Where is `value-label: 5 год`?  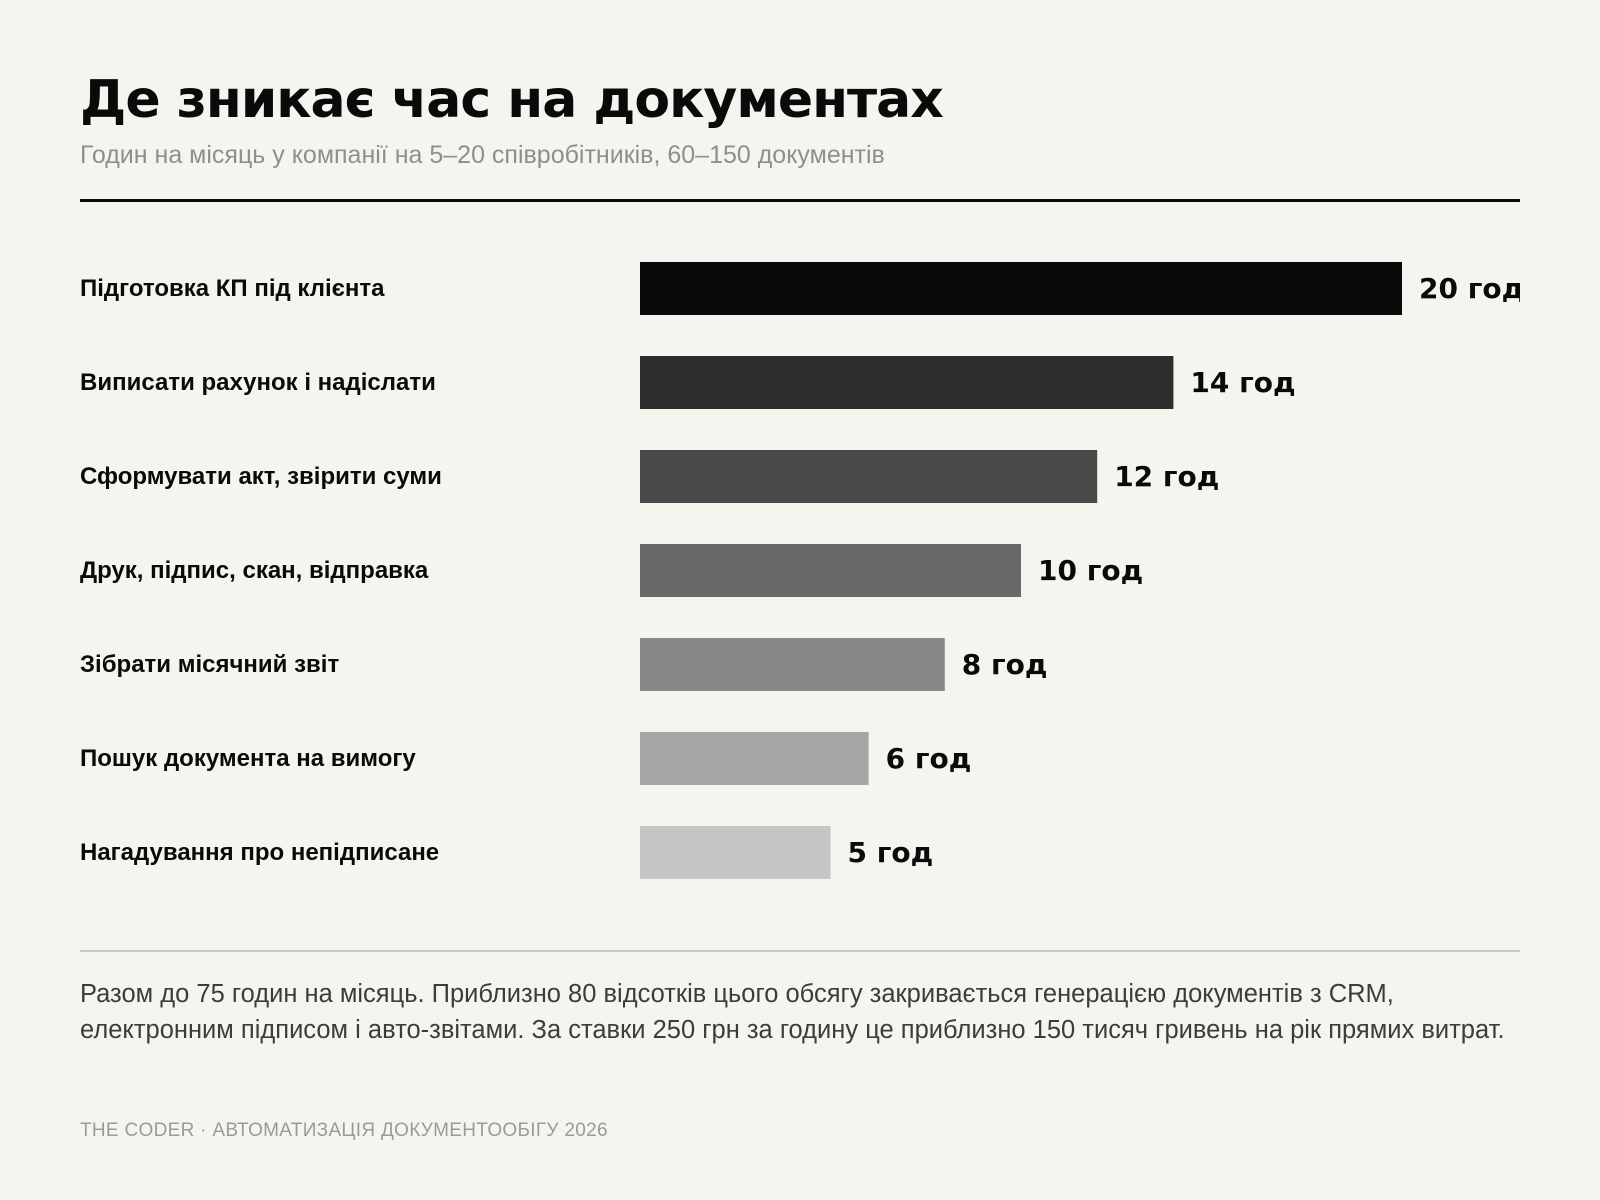
value-label: 5 год is located at coordinates (891, 852).